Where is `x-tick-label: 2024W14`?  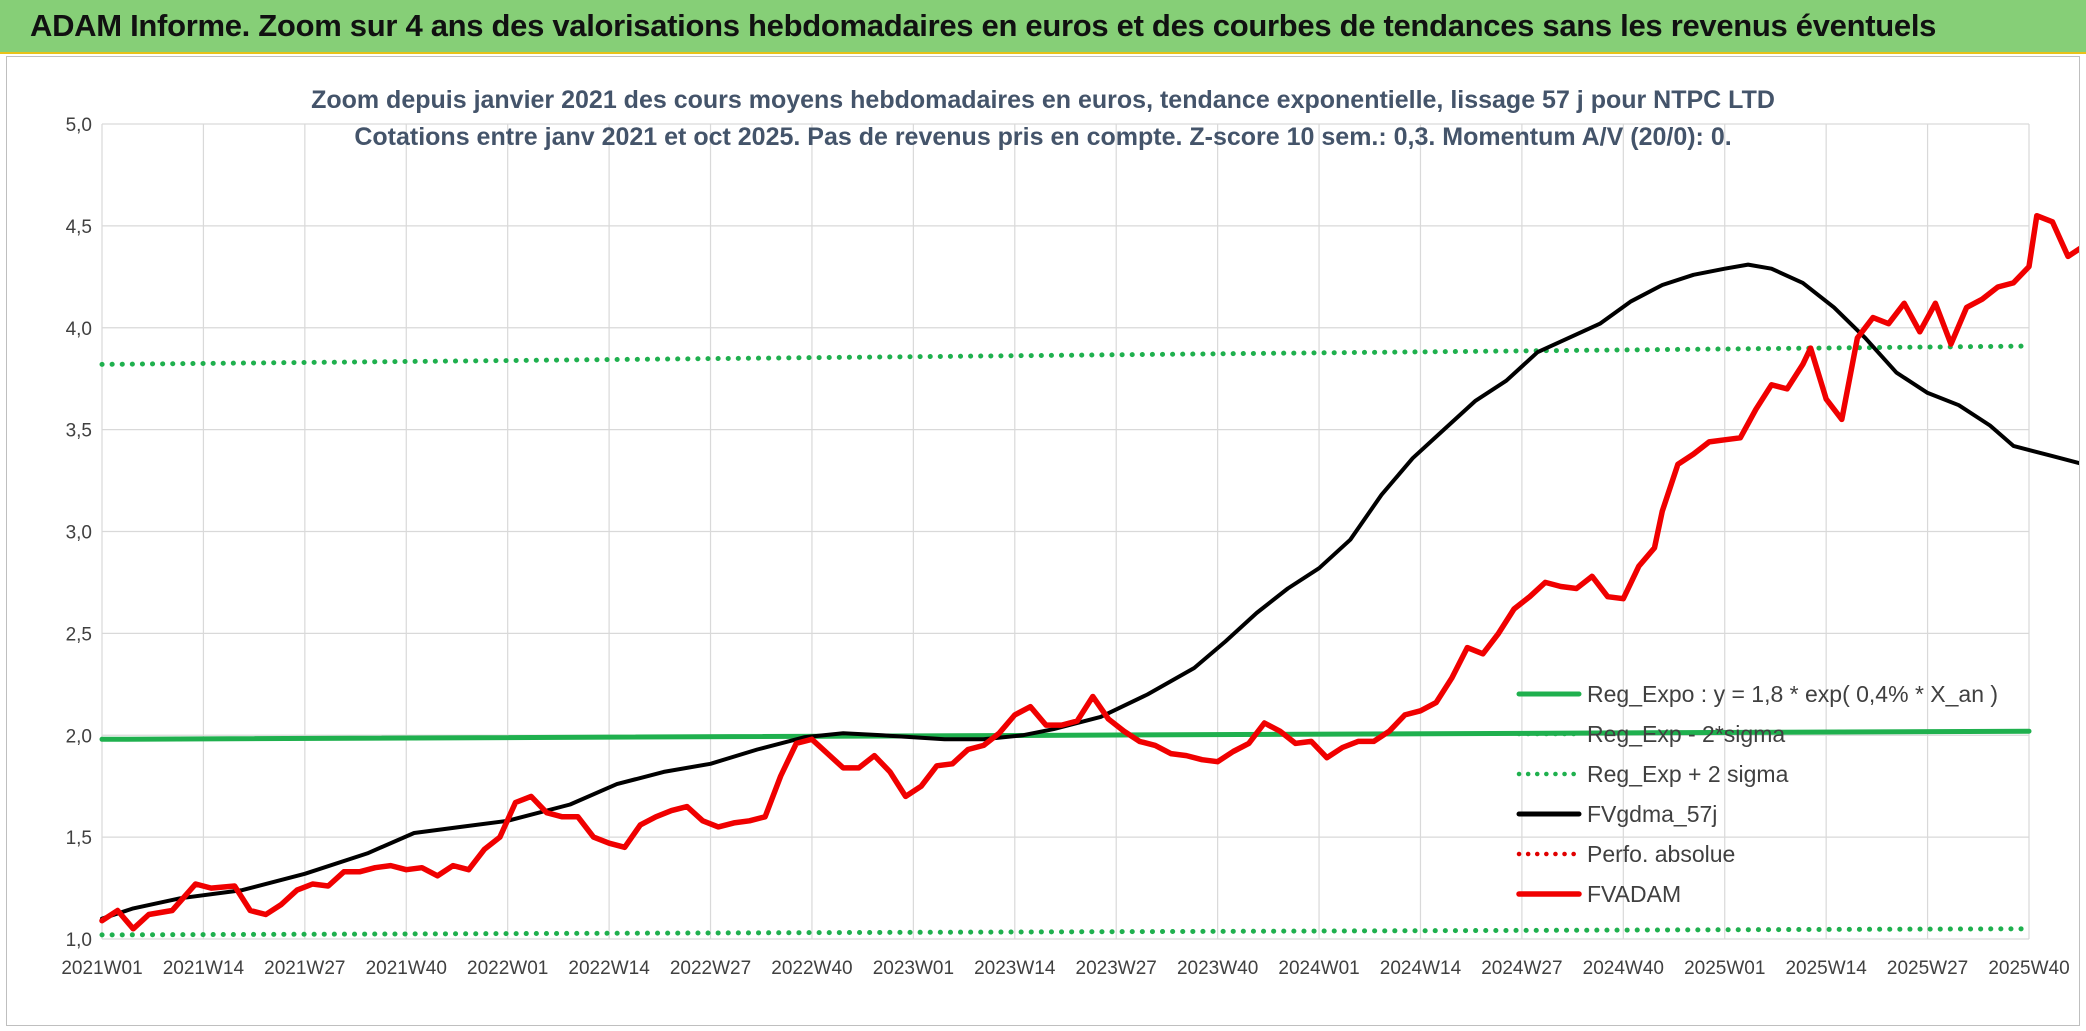
x-tick-label: 2024W14 is located at coordinates (1421, 968).